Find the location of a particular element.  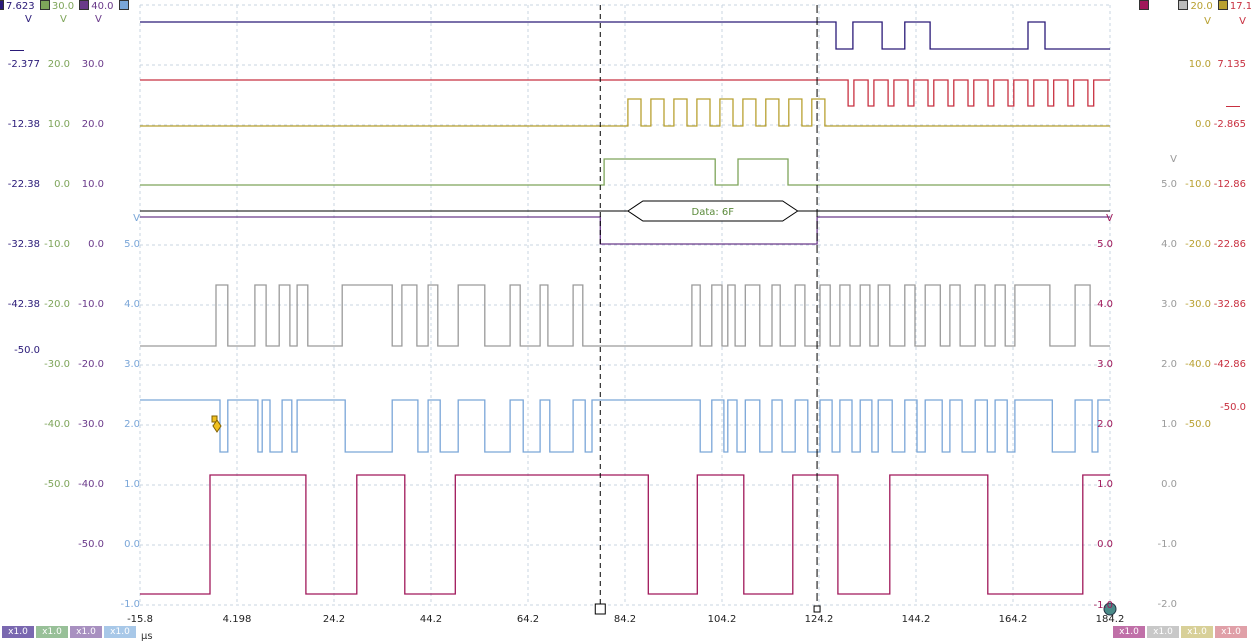

scale-tick: -42.38 is located at coordinates (23, 304).